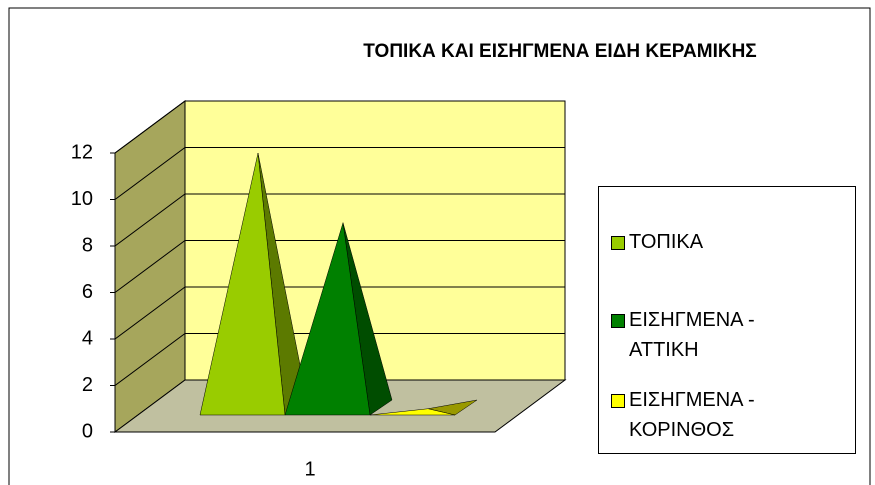 This screenshot has height=485, width=875. Describe the element at coordinates (87, 292) in the screenshot. I see `y-tick-label: 6` at that location.